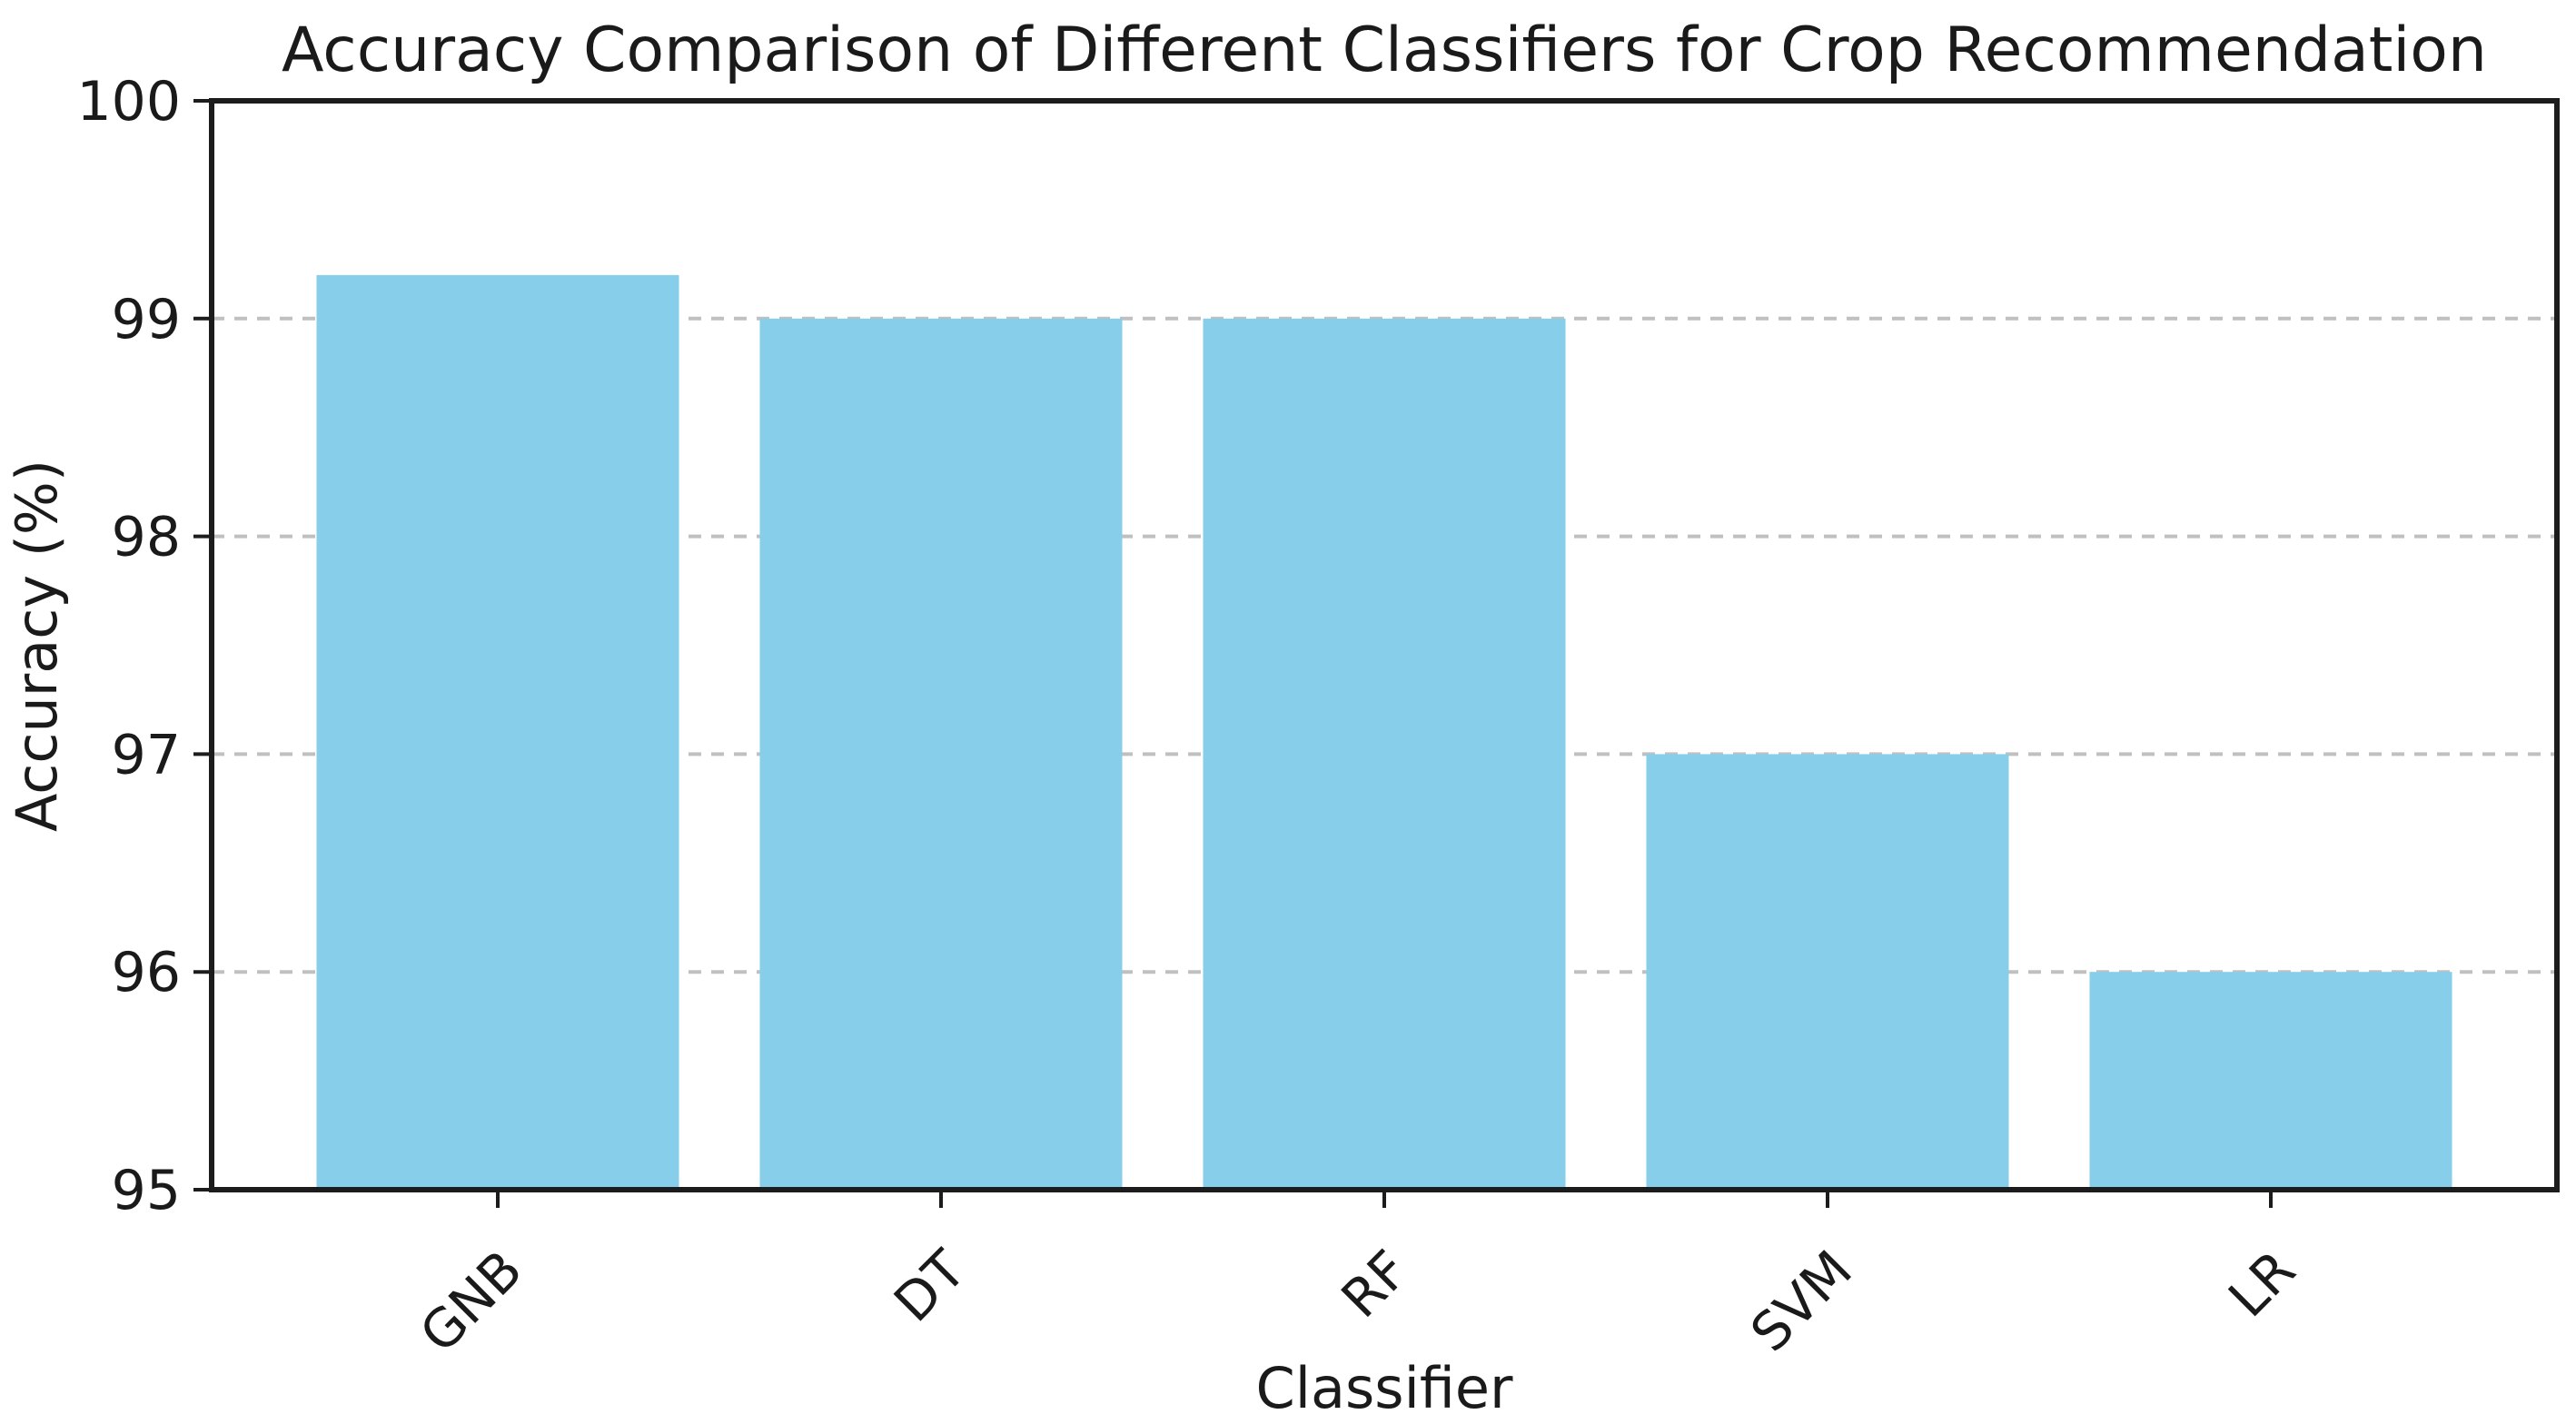 The width and height of the screenshot is (2576, 1424). What do you see at coordinates (1827, 972) in the screenshot?
I see `bar-SVM` at bounding box center [1827, 972].